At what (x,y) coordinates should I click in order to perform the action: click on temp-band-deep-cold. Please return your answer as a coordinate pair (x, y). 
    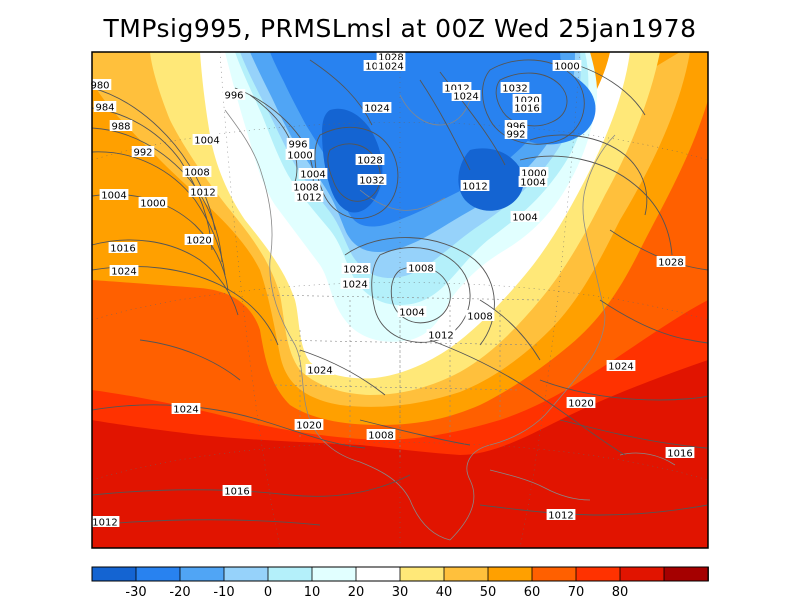
    Looking at the image, I should click on (352, 160).